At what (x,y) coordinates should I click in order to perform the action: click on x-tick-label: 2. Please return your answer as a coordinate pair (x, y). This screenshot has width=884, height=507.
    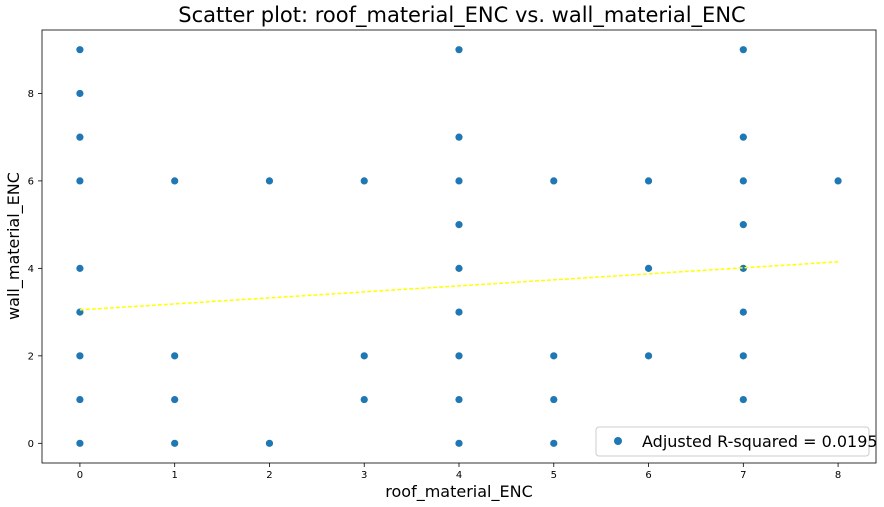
    Looking at the image, I should click on (269, 475).